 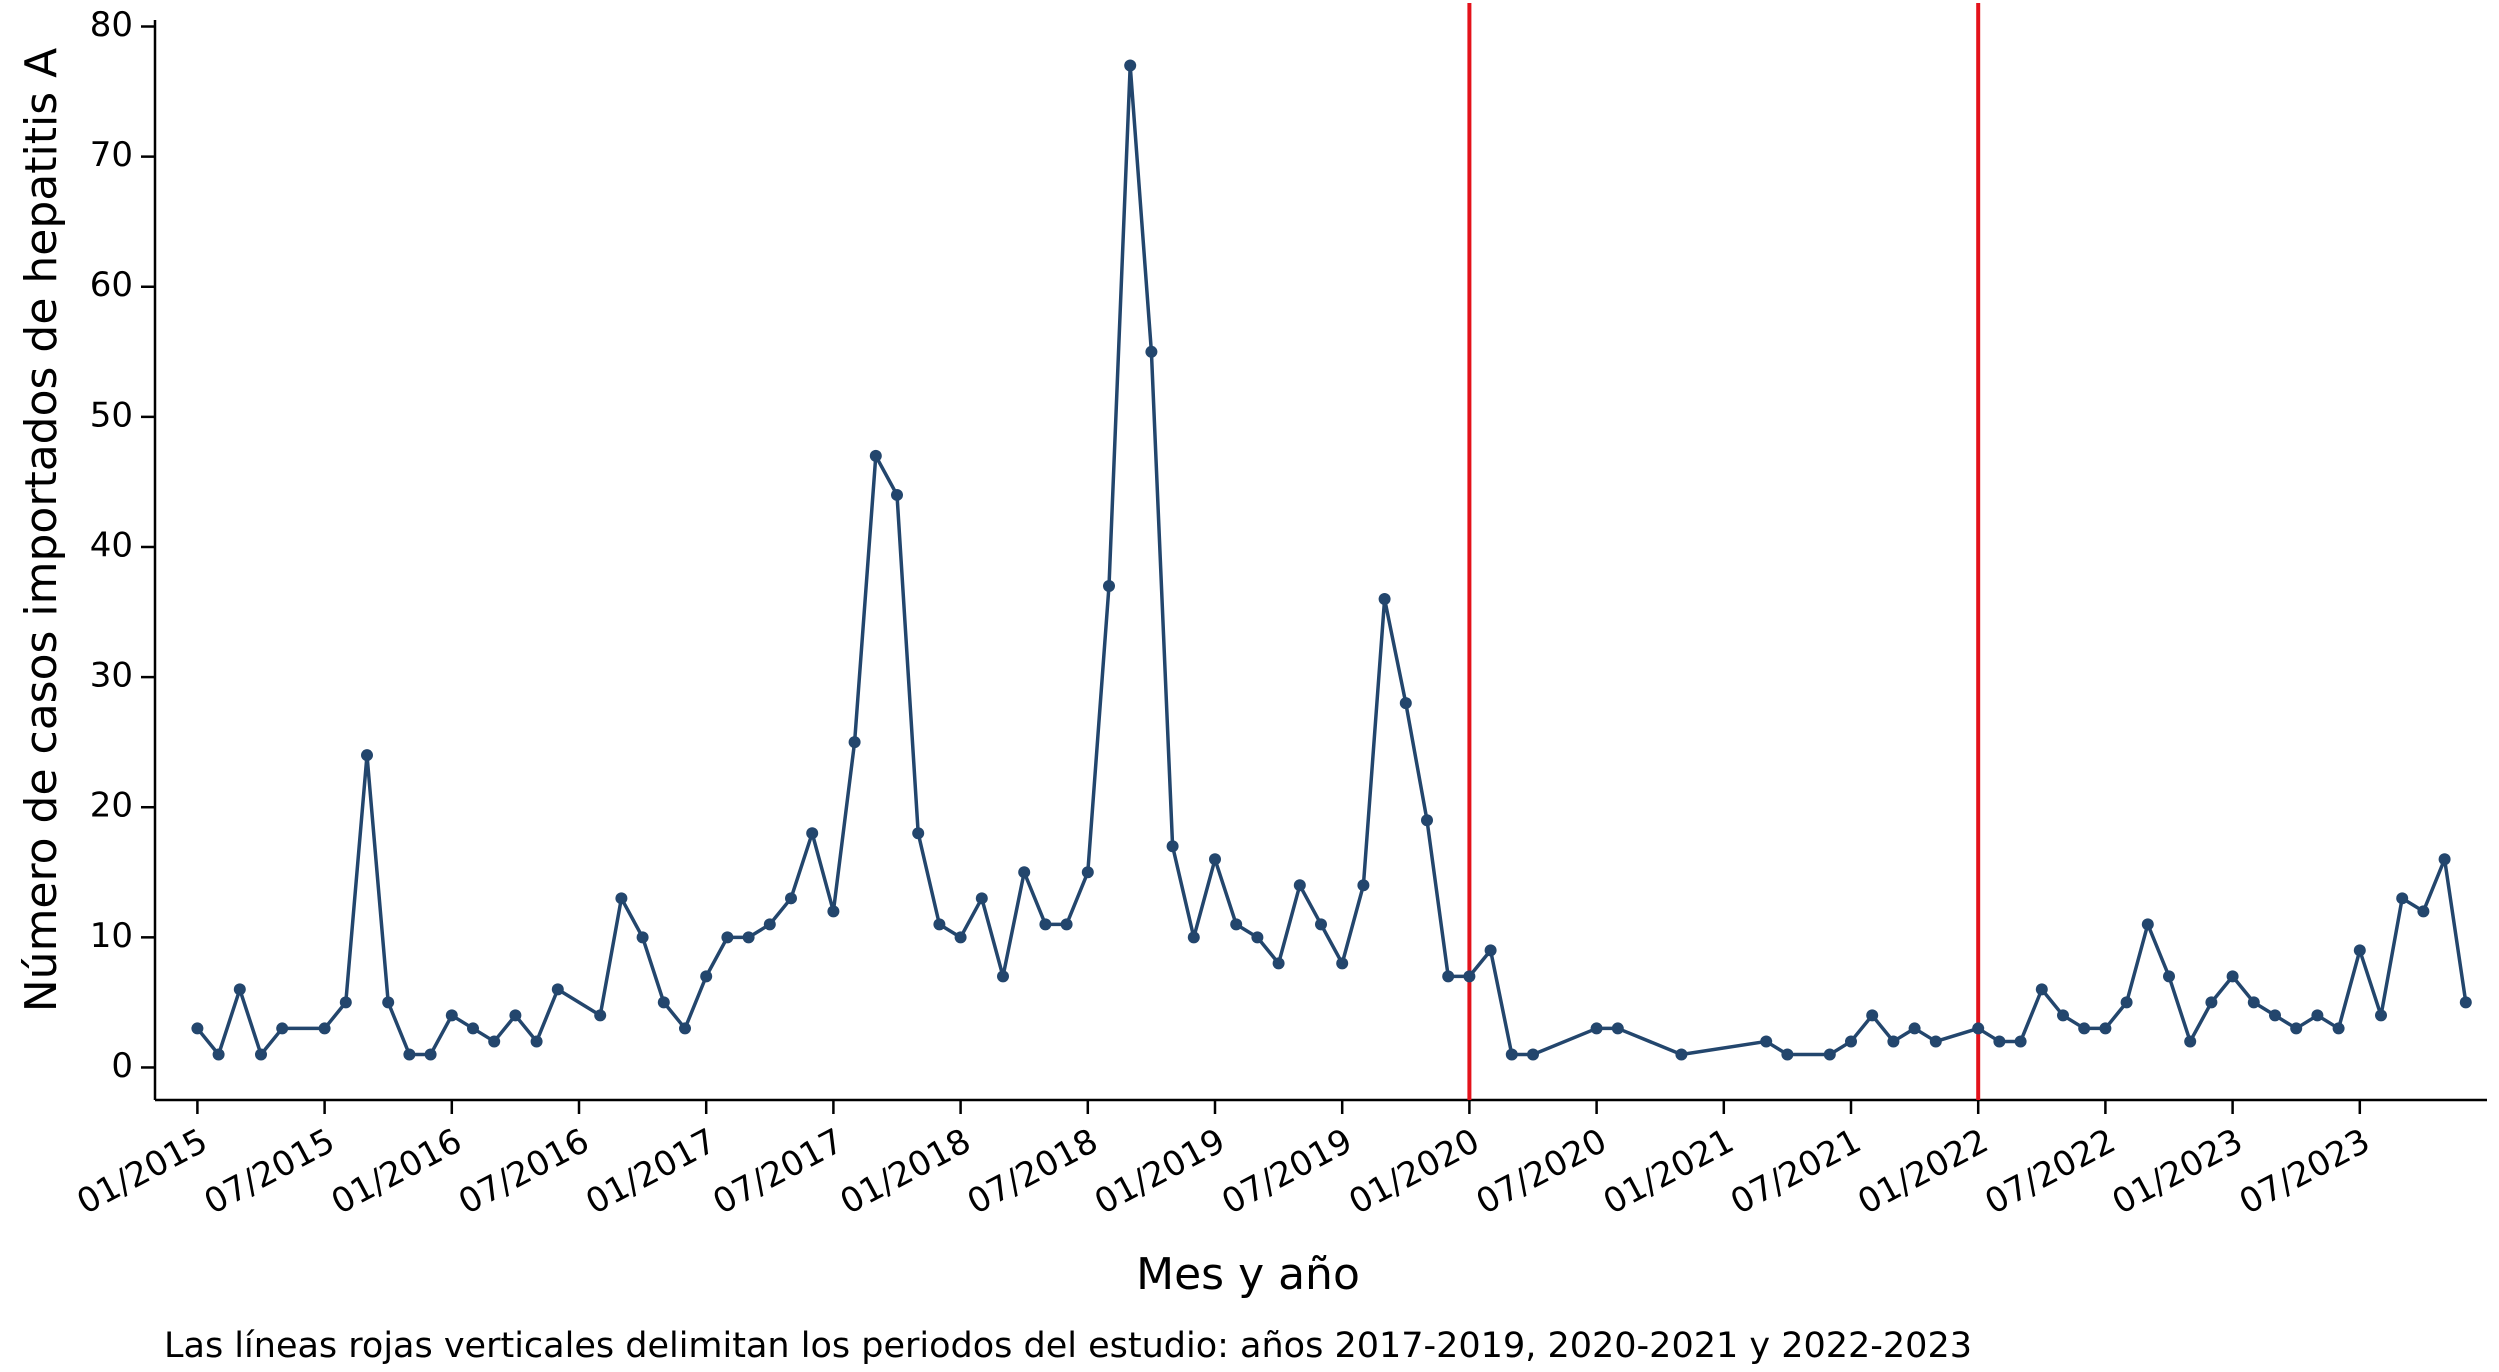 I want to click on x-tick-label: 07/2018, so click(x=1032, y=1172).